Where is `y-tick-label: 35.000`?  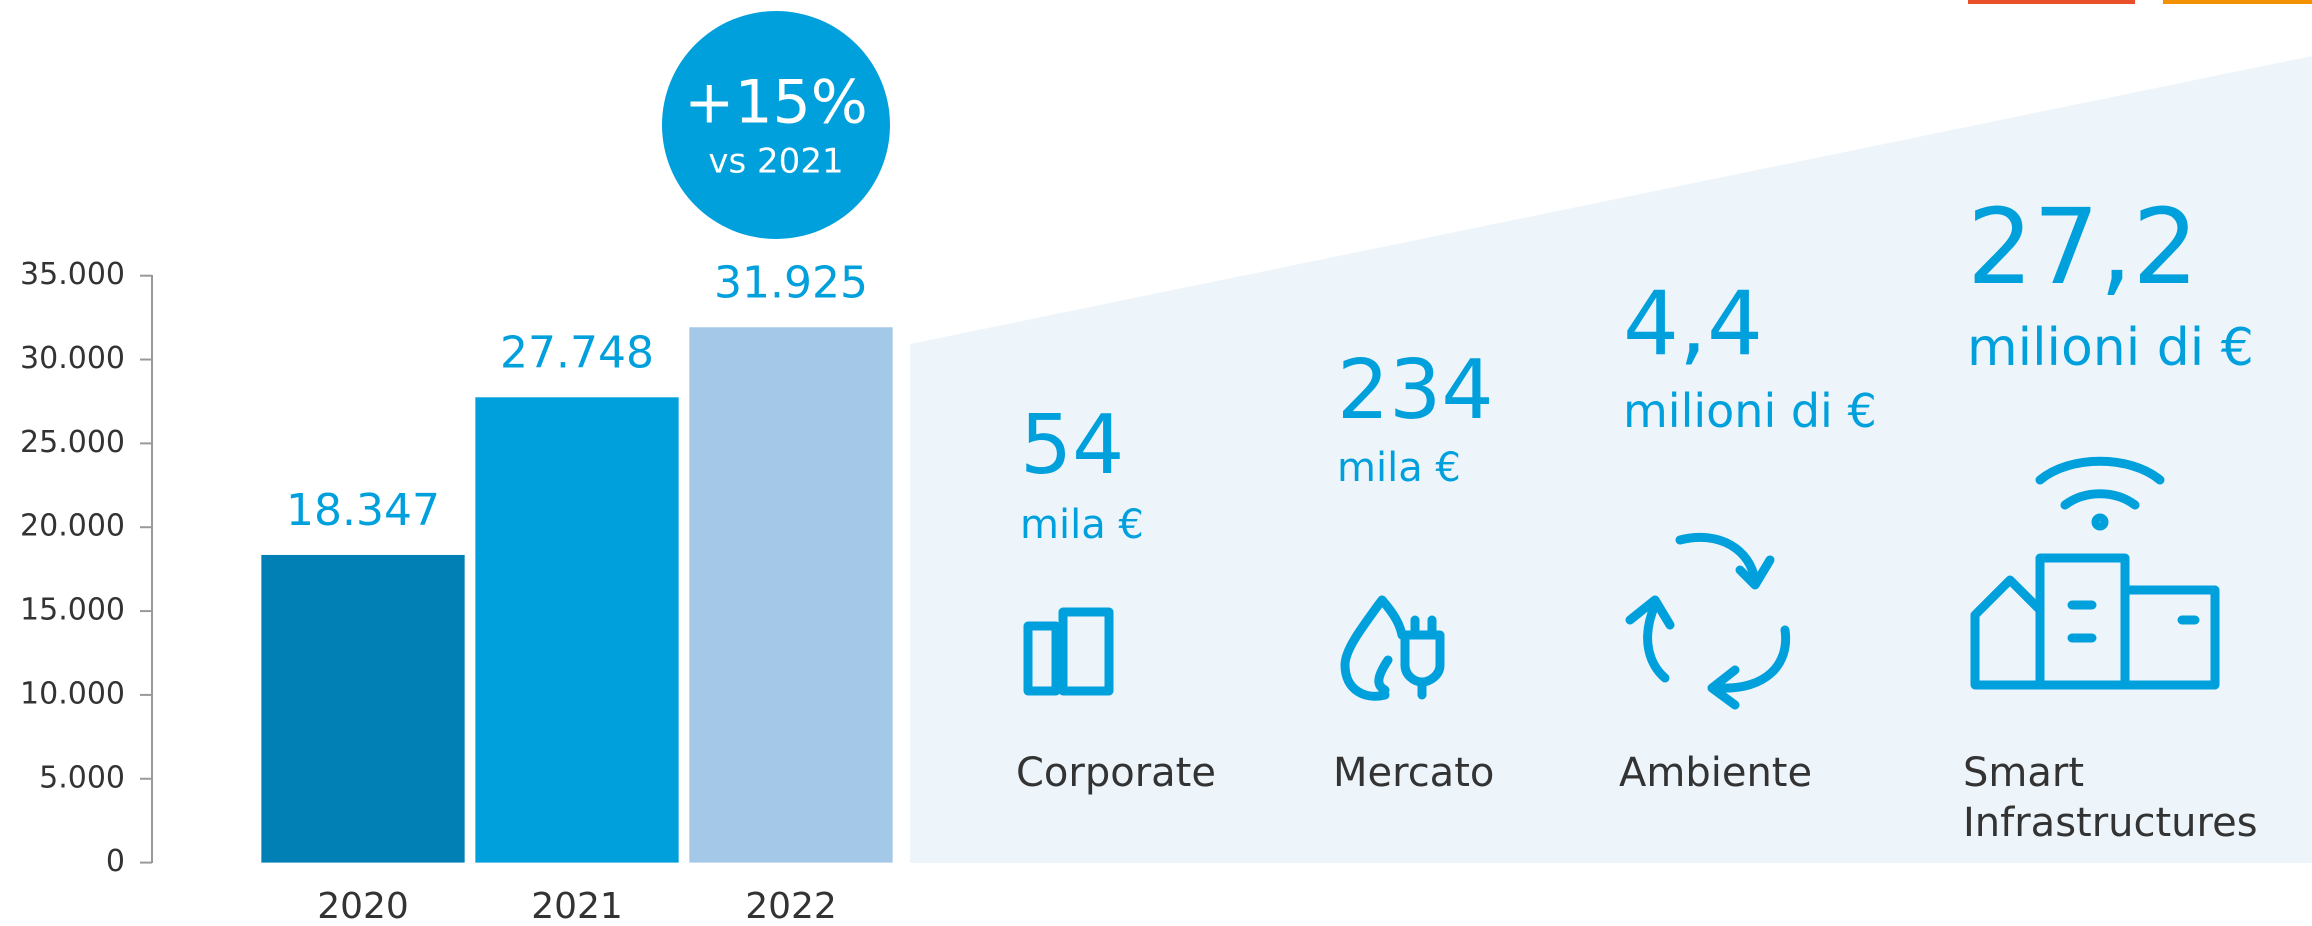 y-tick-label: 35.000 is located at coordinates (72, 274).